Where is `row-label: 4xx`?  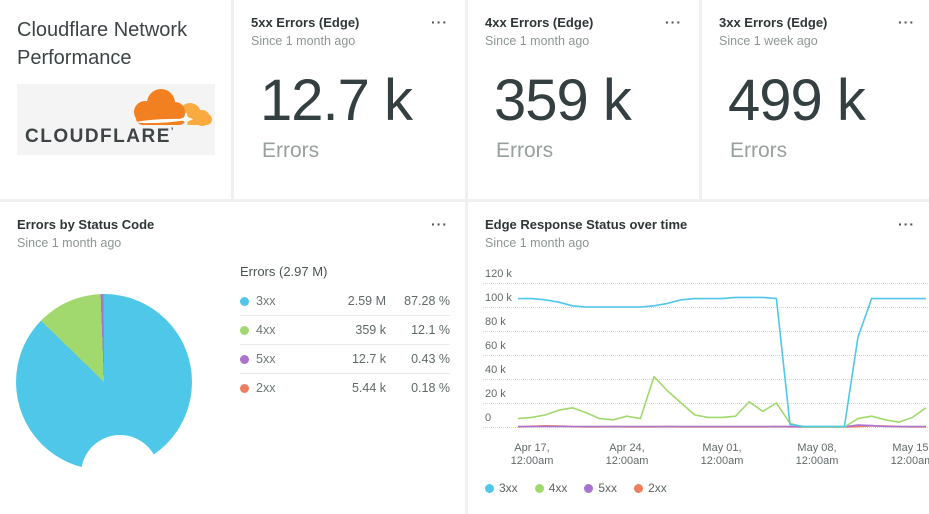
row-label: 4xx is located at coordinates (266, 330).